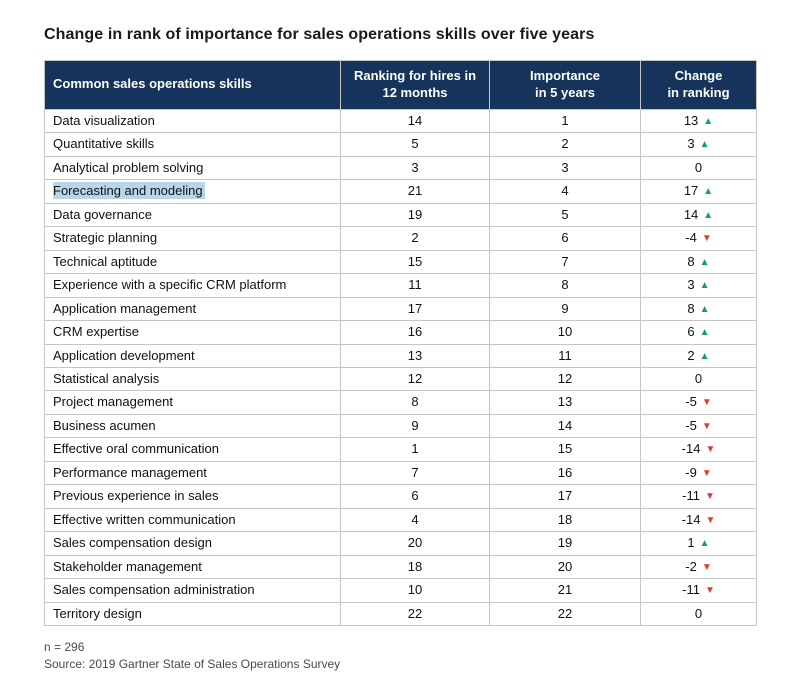 The width and height of the screenshot is (800, 674). What do you see at coordinates (103, 214) in the screenshot?
I see `skill-label: Data governance` at bounding box center [103, 214].